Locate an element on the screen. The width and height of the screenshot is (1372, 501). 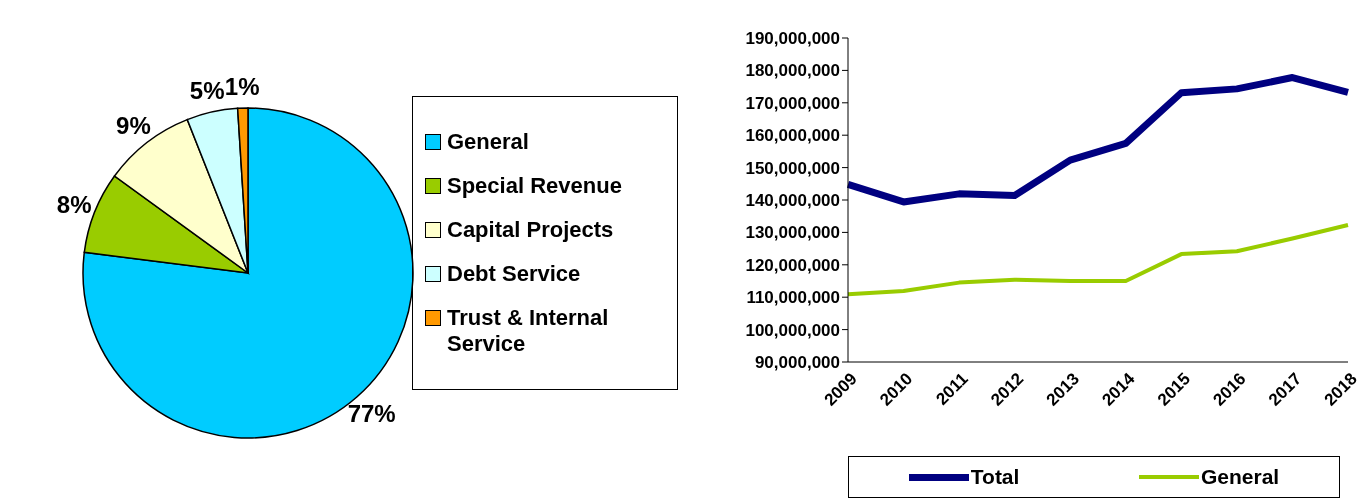
line-series is located at coordinates (1098, 259).